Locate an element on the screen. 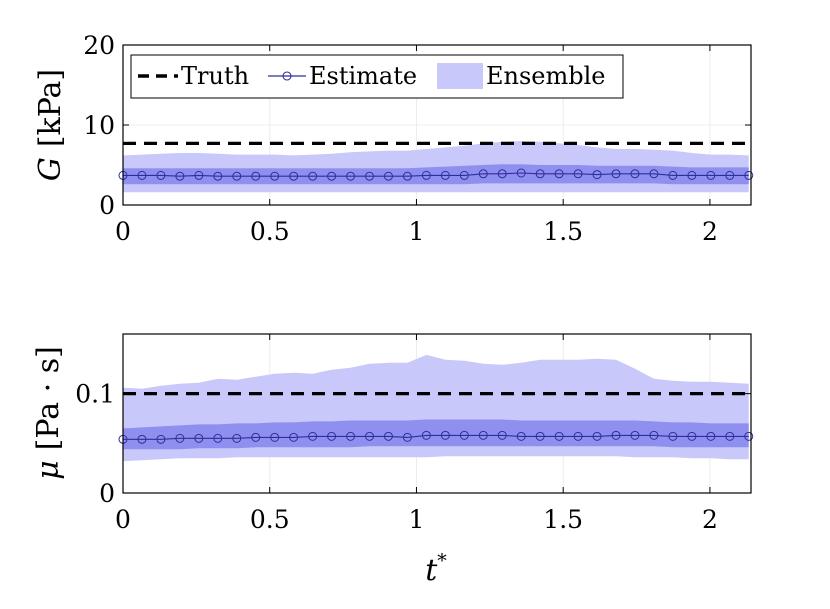 Image resolution: width=830 pixels, height=609 pixels. x-tick-label-g: 1.5 is located at coordinates (563, 231).